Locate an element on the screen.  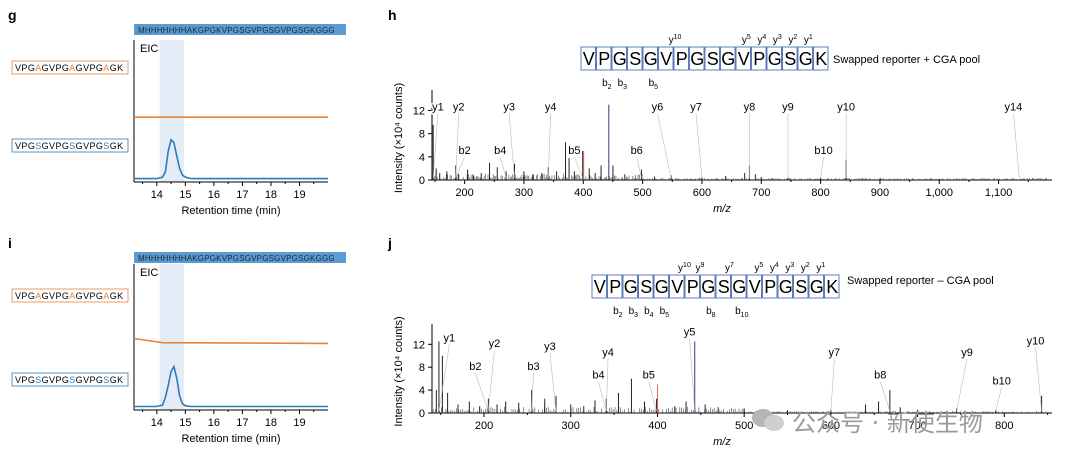
eic-label: EIC is located at coordinates (149, 273).